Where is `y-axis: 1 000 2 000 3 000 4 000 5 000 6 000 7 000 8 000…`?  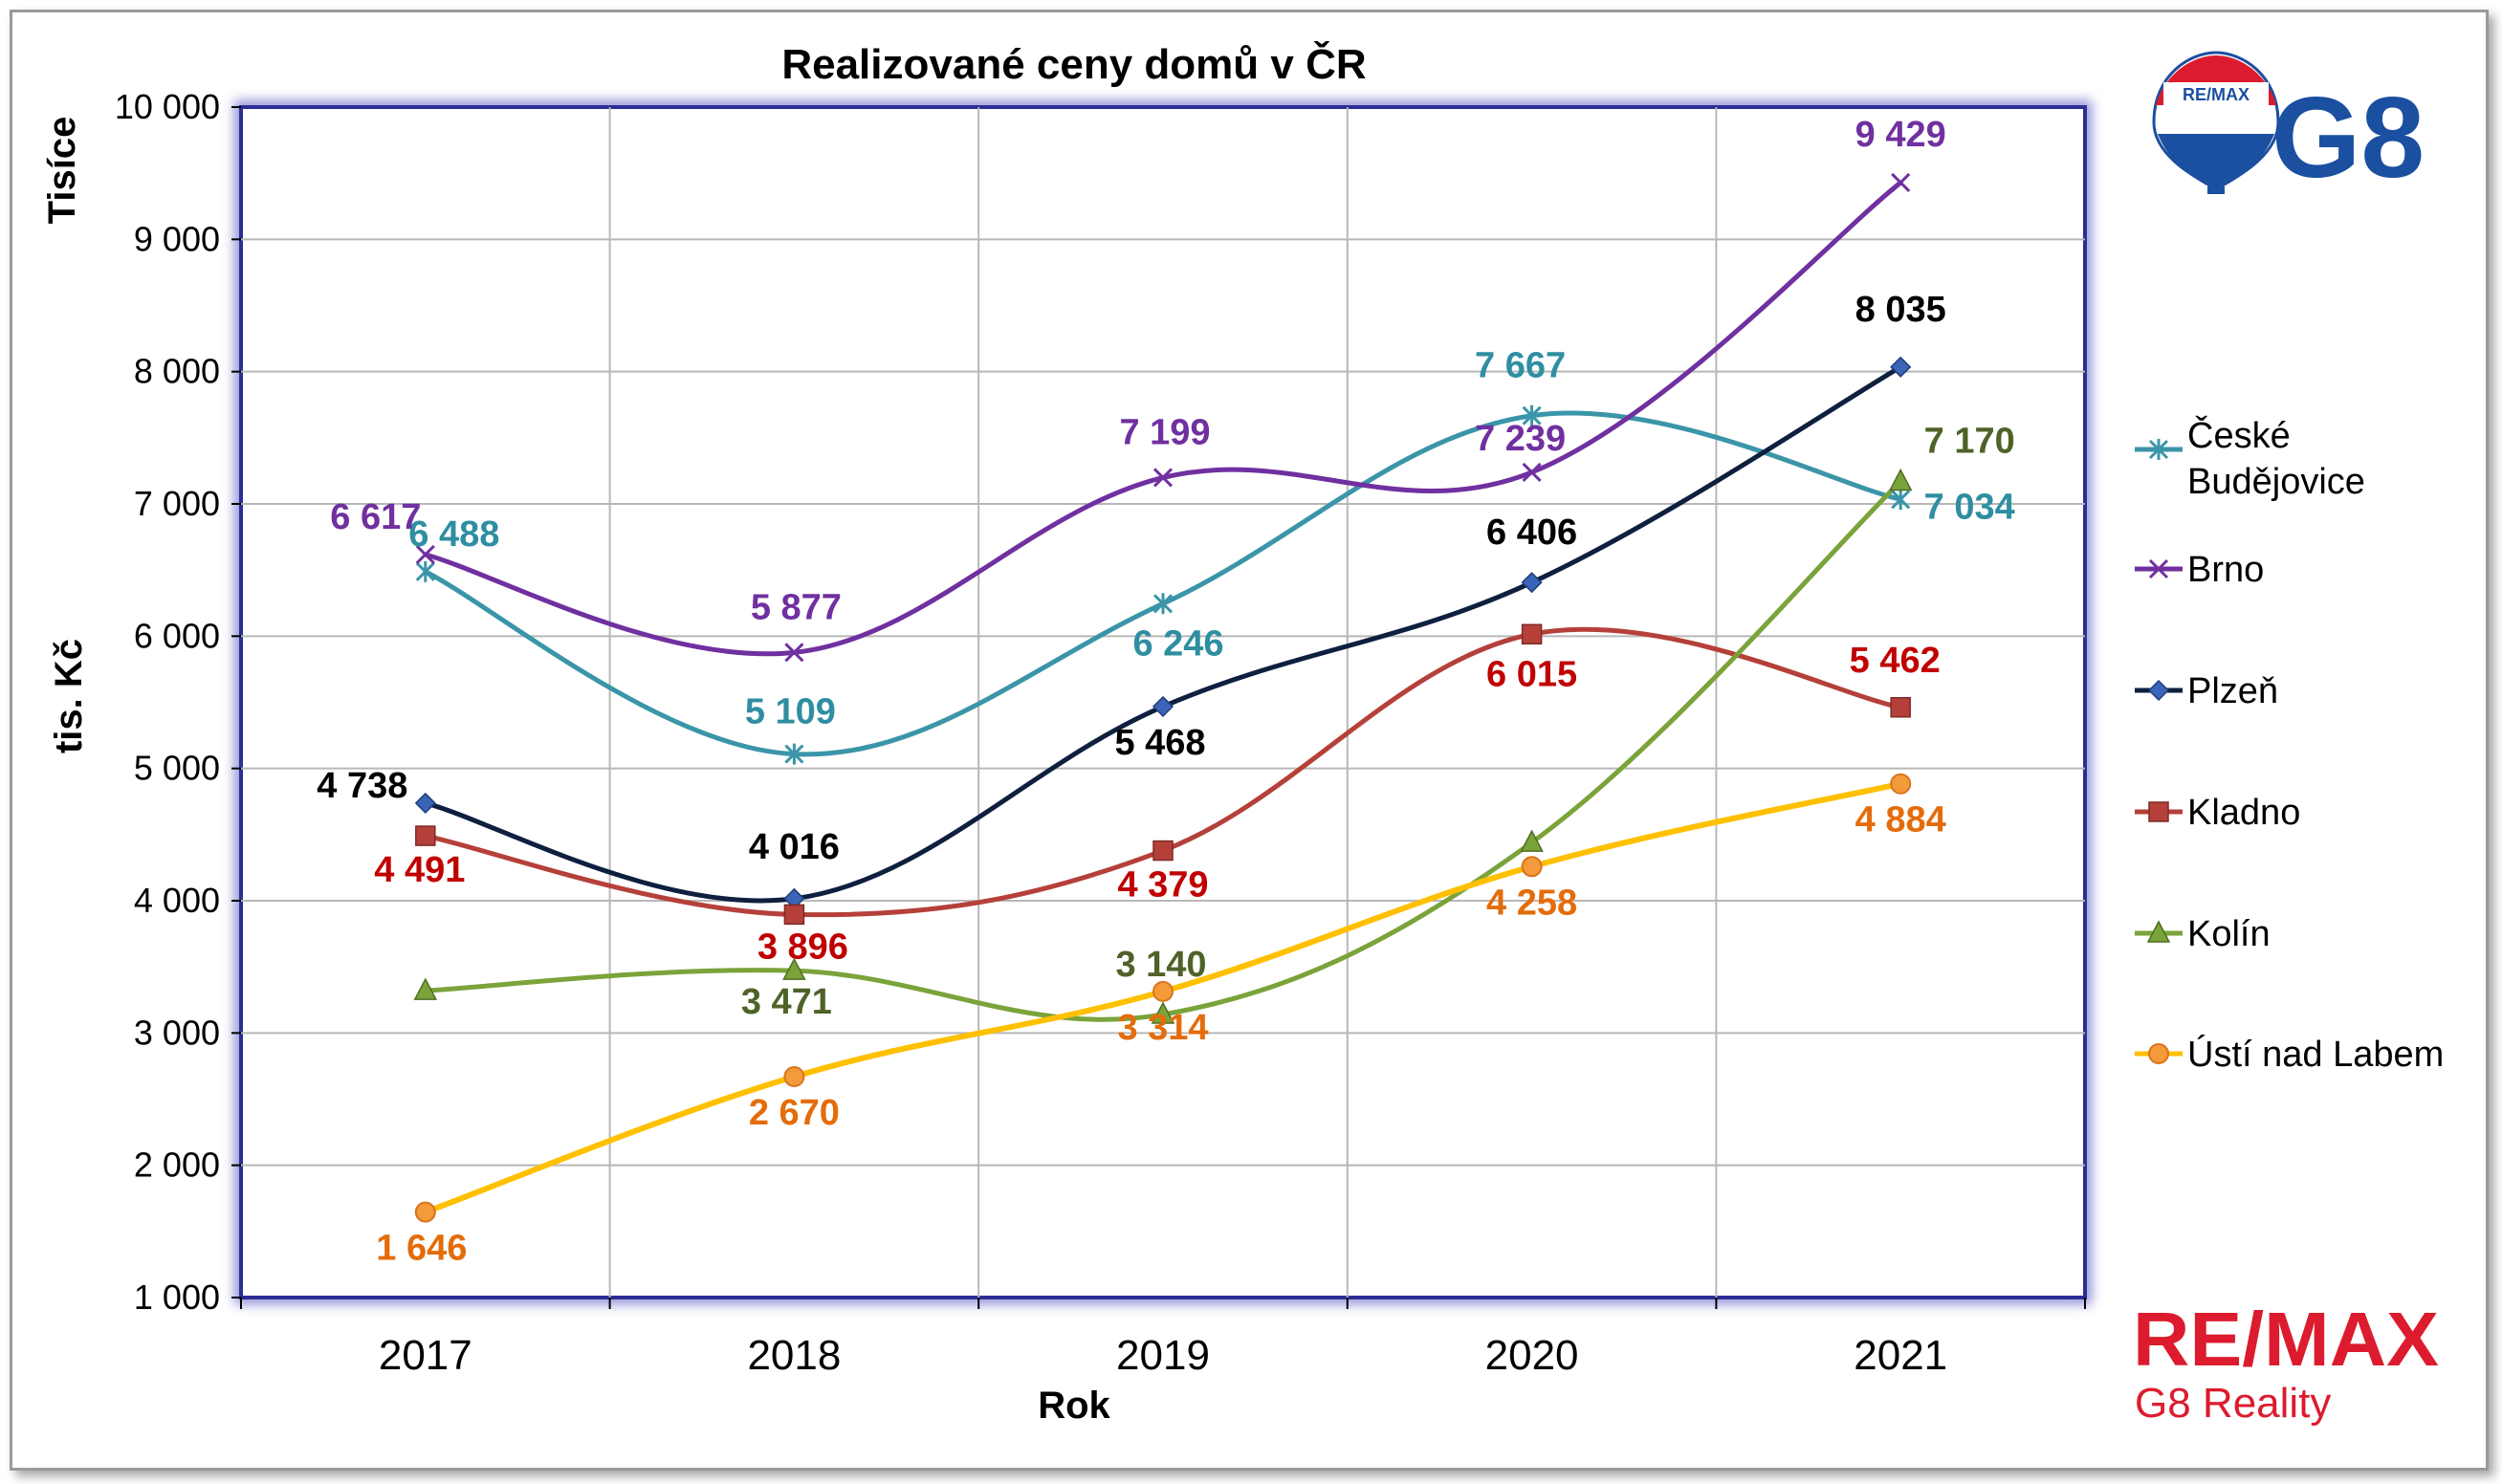 y-axis: 1 000 2 000 3 000 4 000 5 000 6 000 7 000 8 000… is located at coordinates (178, 702).